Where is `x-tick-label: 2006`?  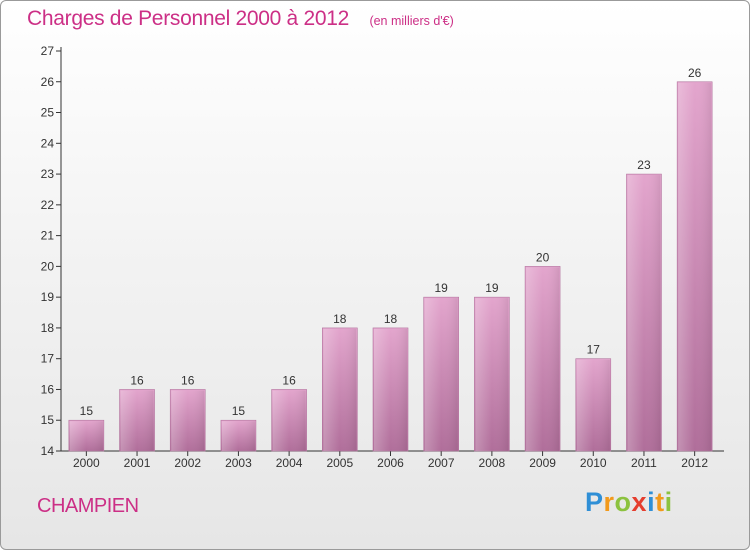
x-tick-label: 2006 is located at coordinates (390, 463).